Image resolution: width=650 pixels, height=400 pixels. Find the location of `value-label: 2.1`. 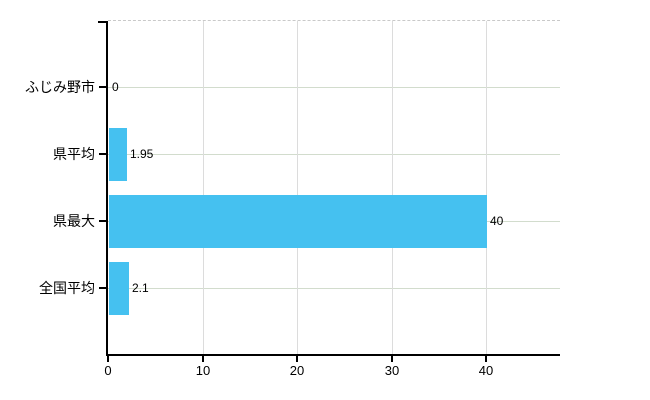

value-label: 2.1 is located at coordinates (140, 288).